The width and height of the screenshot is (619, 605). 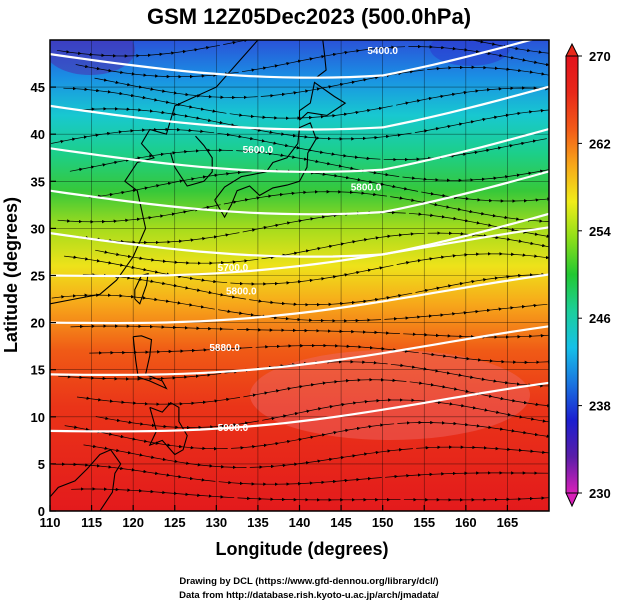 I want to click on x-tick-label: 110, so click(x=50, y=522).